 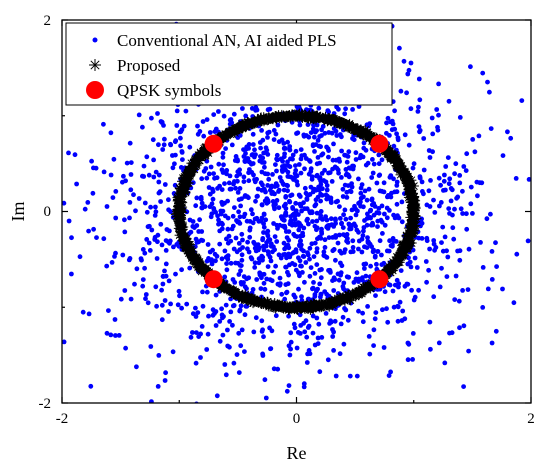 What do you see at coordinates (379, 279) in the screenshot?
I see `qpsk-symbol` at bounding box center [379, 279].